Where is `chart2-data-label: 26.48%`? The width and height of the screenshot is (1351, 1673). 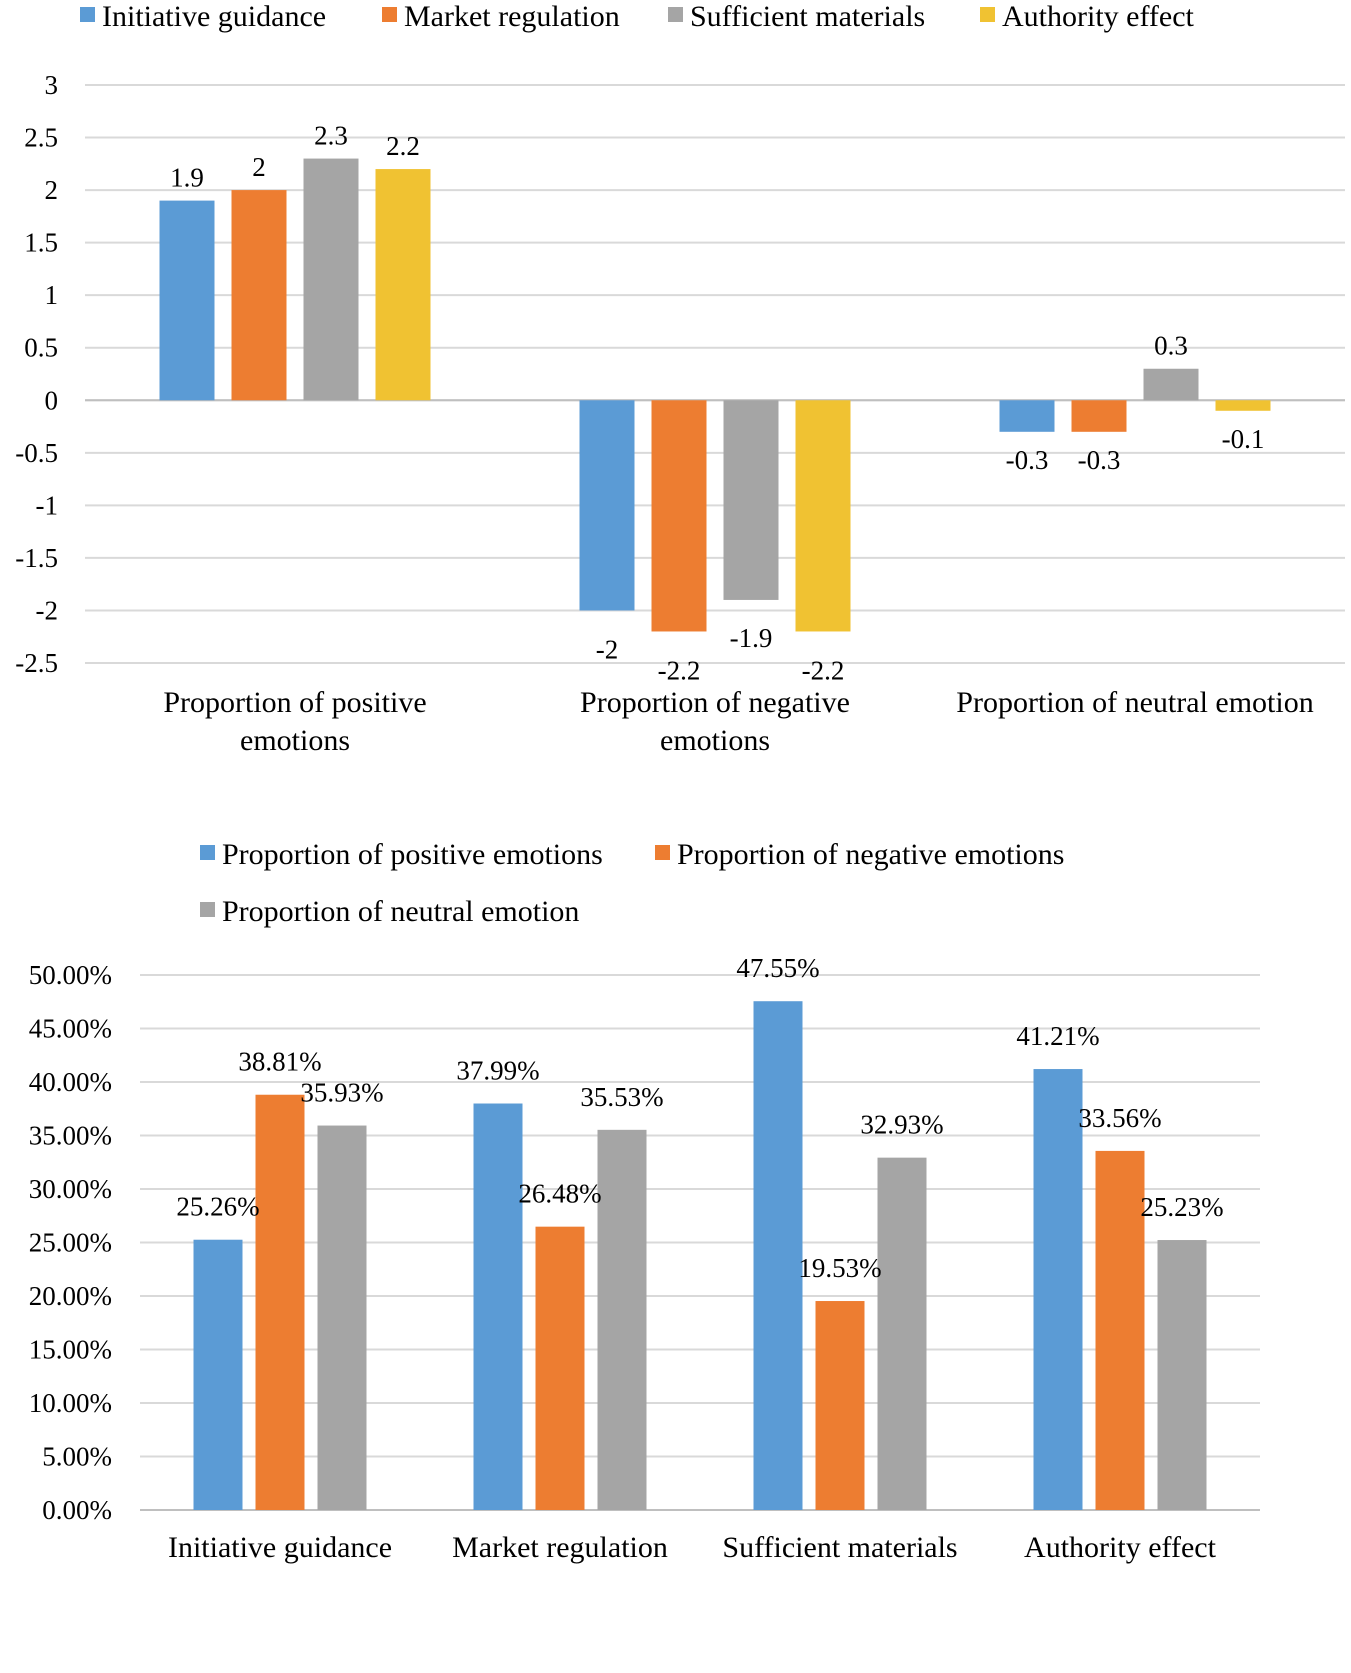
chart2-data-label: 26.48% is located at coordinates (559, 1194).